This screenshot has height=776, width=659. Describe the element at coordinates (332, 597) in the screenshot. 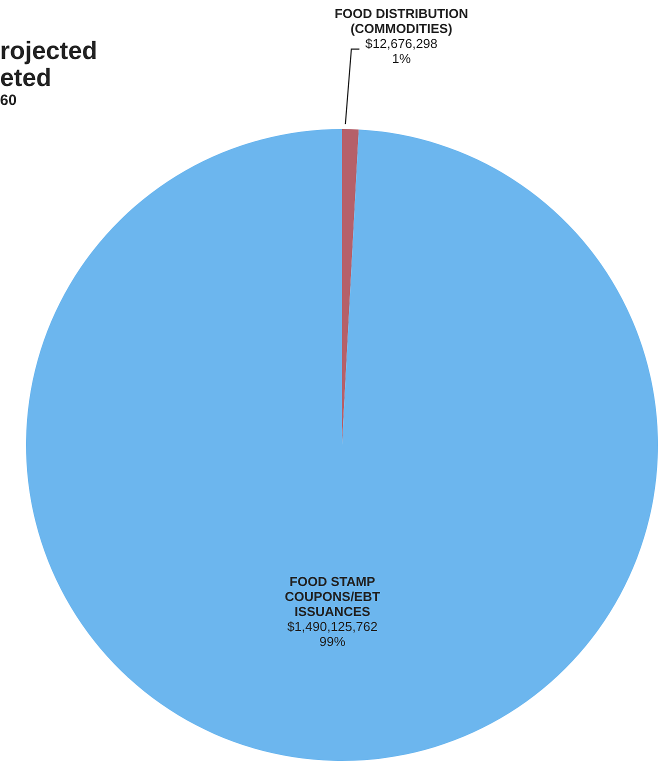

I see `slice-label: FOOD STAMP COUPONS/EBT ISSUANCES` at that location.